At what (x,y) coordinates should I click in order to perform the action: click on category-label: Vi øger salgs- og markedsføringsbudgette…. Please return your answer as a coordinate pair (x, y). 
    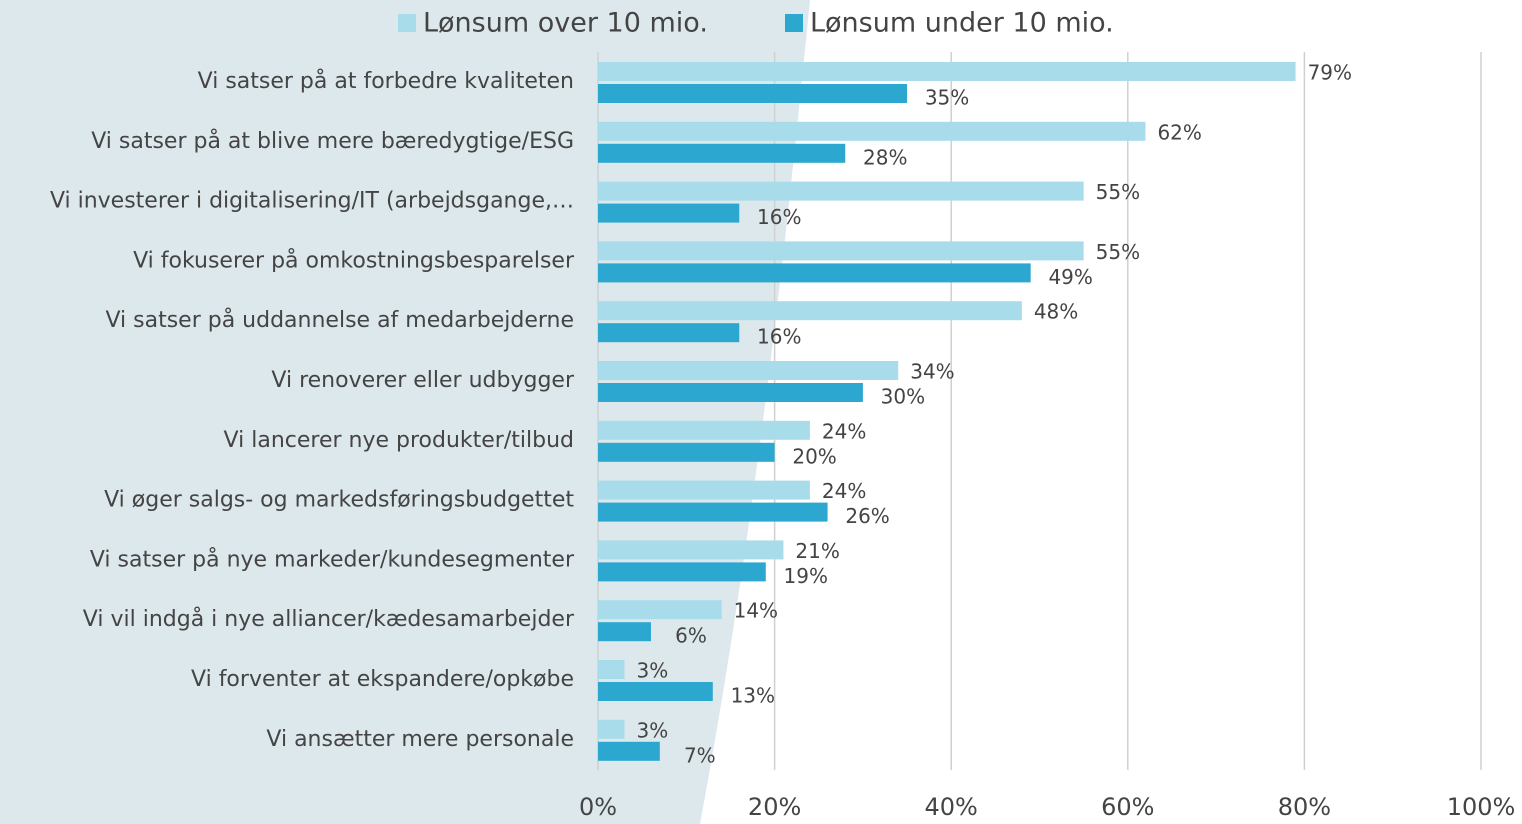
    Looking at the image, I should click on (339, 500).